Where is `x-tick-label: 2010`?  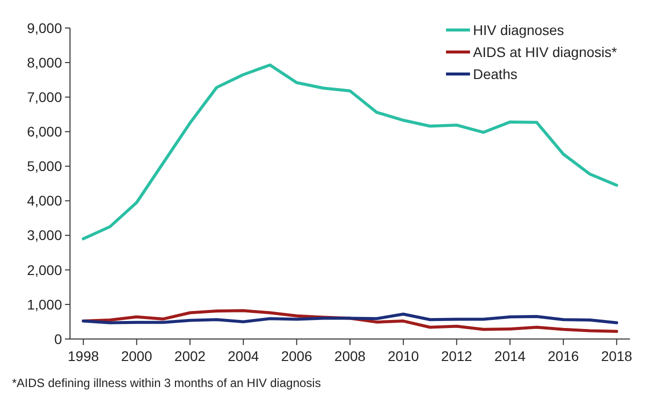 x-tick-label: 2010 is located at coordinates (404, 356).